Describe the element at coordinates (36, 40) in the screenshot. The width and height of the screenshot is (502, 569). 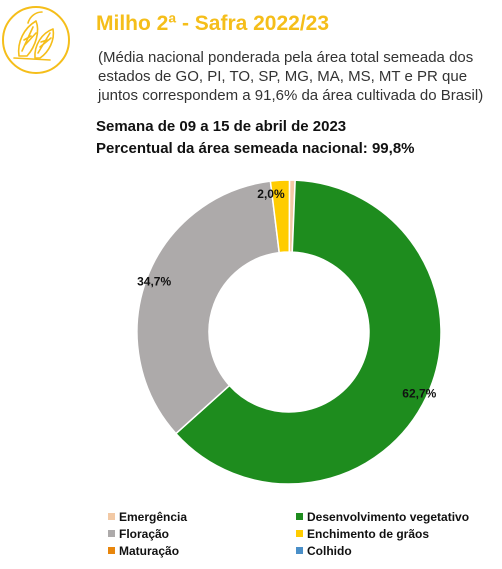
I see `corn-icon` at that location.